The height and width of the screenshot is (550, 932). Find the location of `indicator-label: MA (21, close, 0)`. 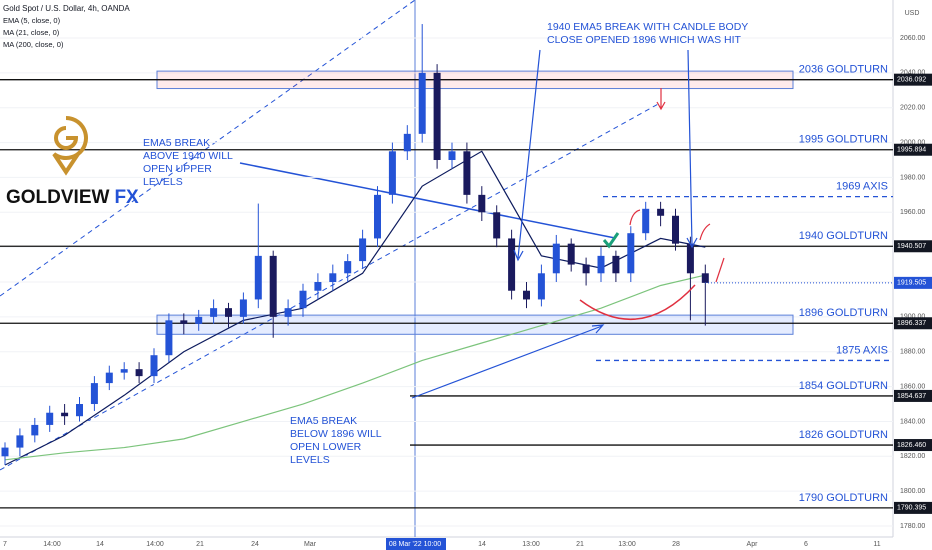

indicator-label: MA (21, close, 0) is located at coordinates (31, 32).